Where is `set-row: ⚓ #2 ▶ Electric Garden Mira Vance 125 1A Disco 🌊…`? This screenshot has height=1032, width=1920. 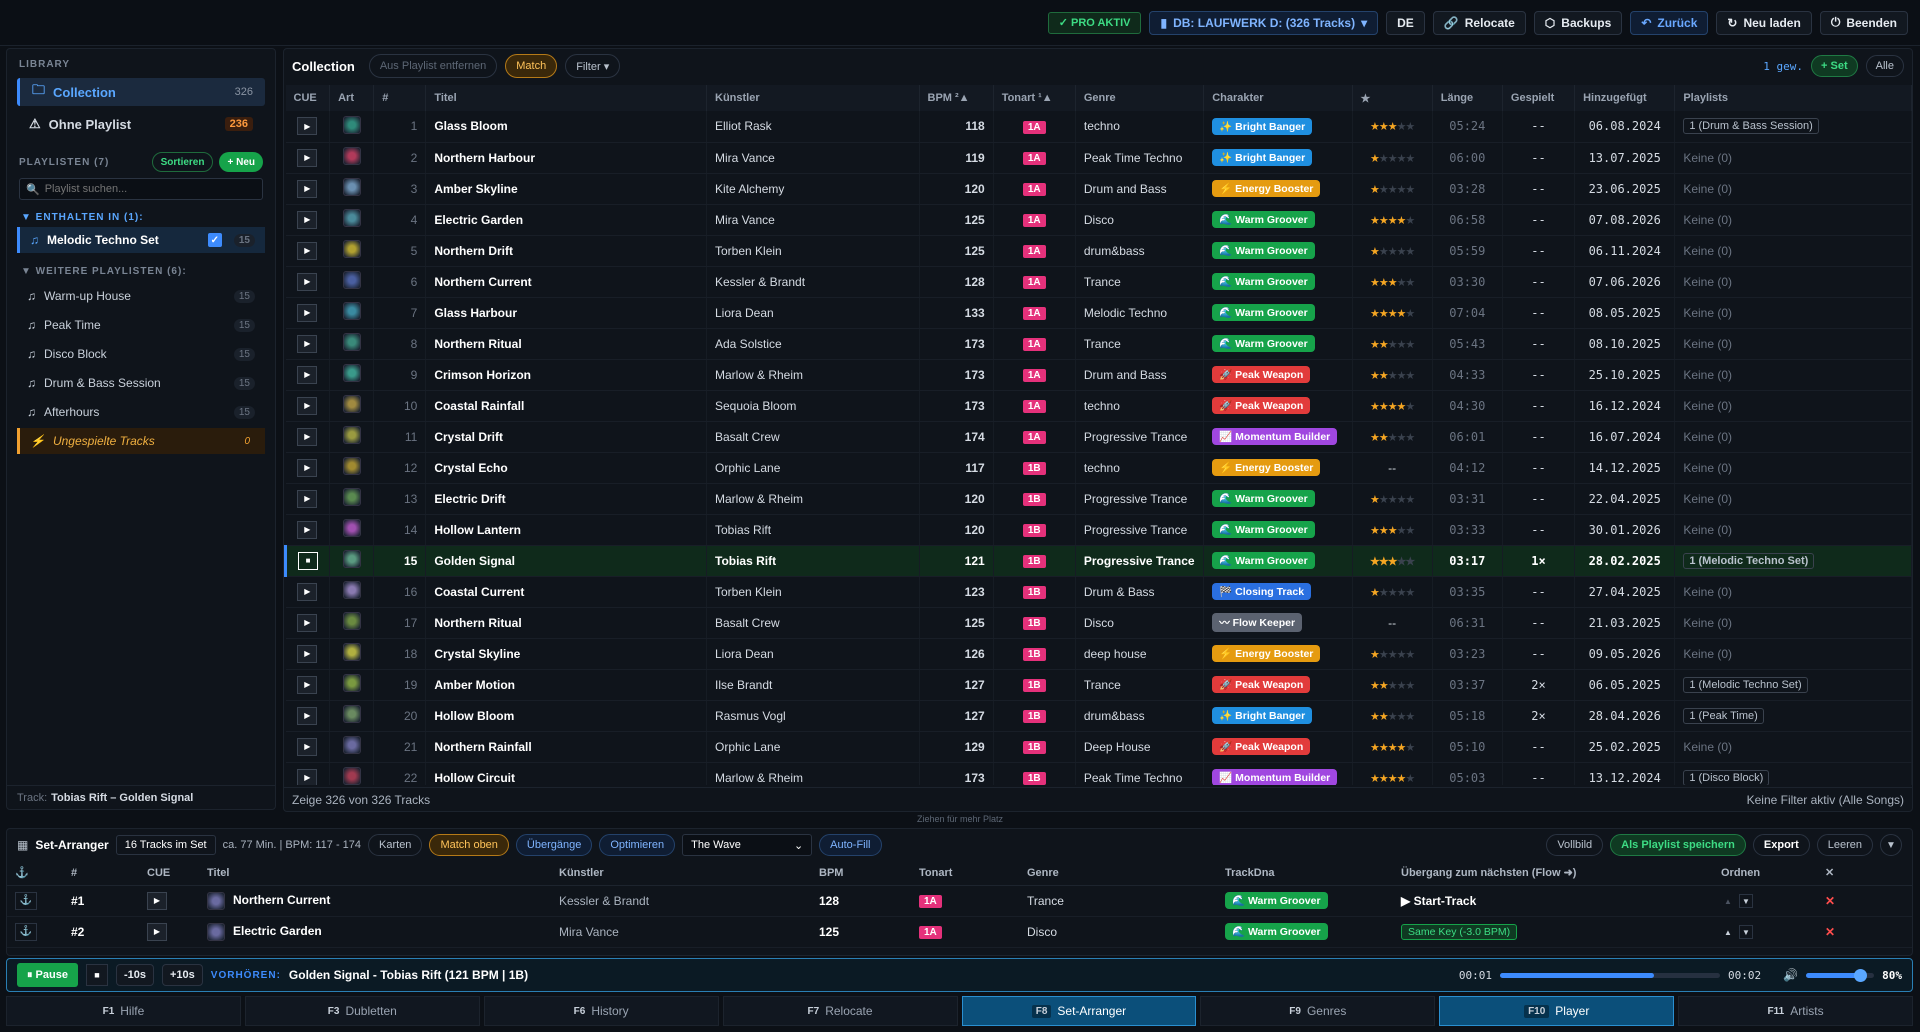 set-row: ⚓ #2 ▶ Electric Garden Mira Vance 125 1A Disco 🌊… is located at coordinates (959, 932).